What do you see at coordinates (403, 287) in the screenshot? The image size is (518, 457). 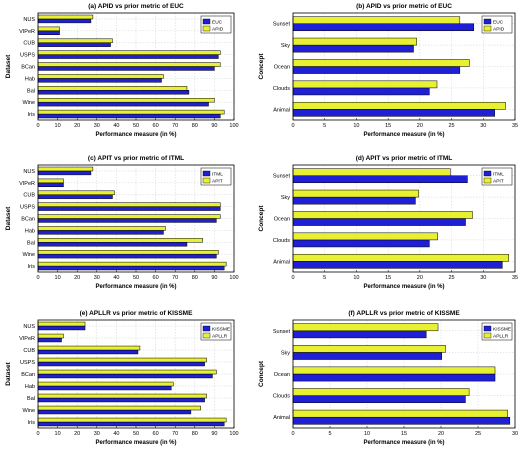 I see `x-axis-label: Performance measure (in %)` at bounding box center [403, 287].